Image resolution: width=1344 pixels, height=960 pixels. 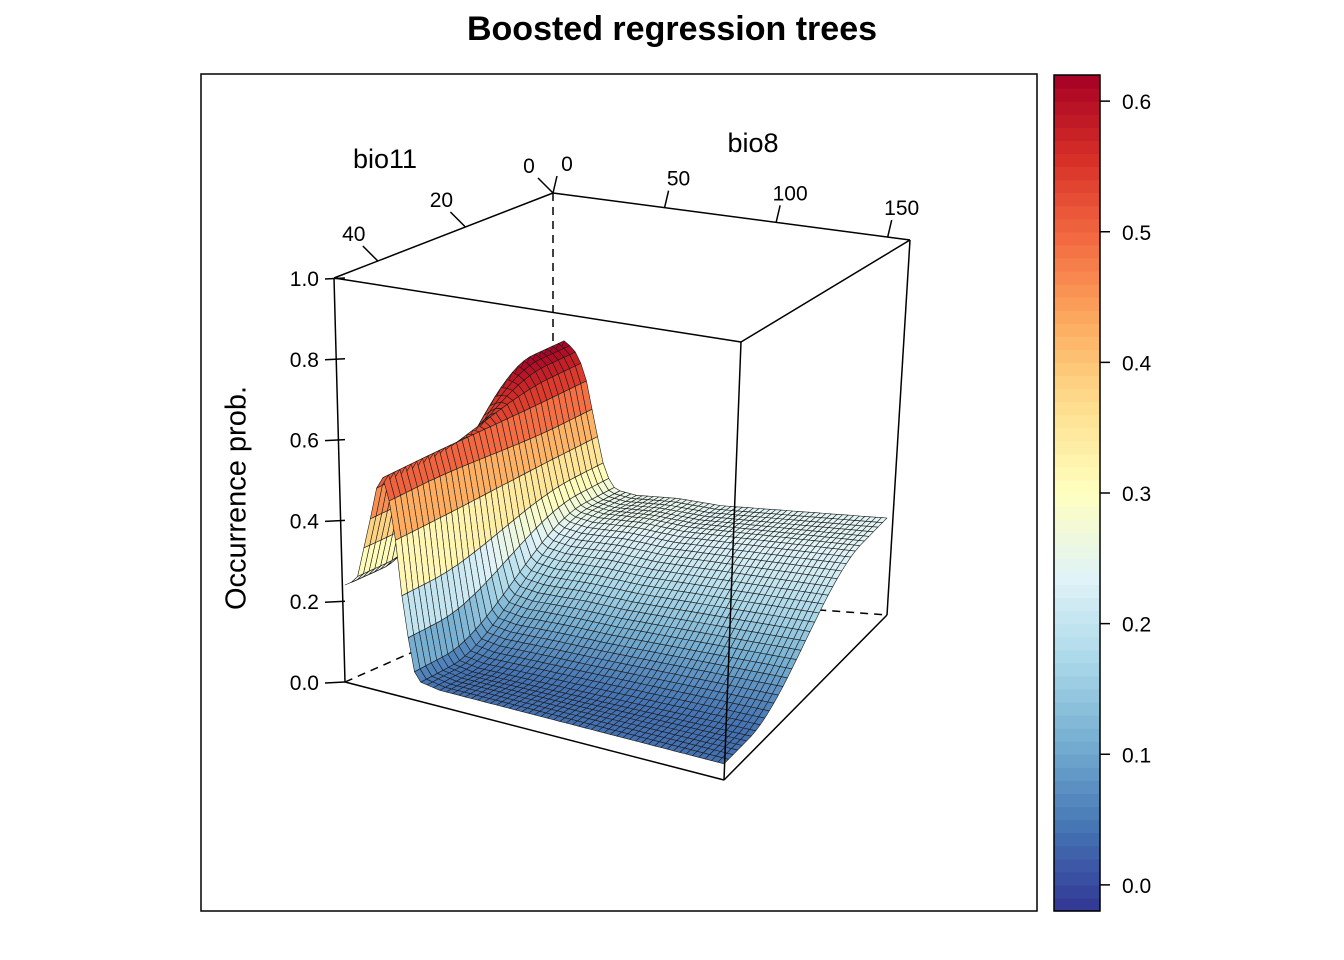 What do you see at coordinates (304, 279) in the screenshot?
I see `z-tick-label: 1.0` at bounding box center [304, 279].